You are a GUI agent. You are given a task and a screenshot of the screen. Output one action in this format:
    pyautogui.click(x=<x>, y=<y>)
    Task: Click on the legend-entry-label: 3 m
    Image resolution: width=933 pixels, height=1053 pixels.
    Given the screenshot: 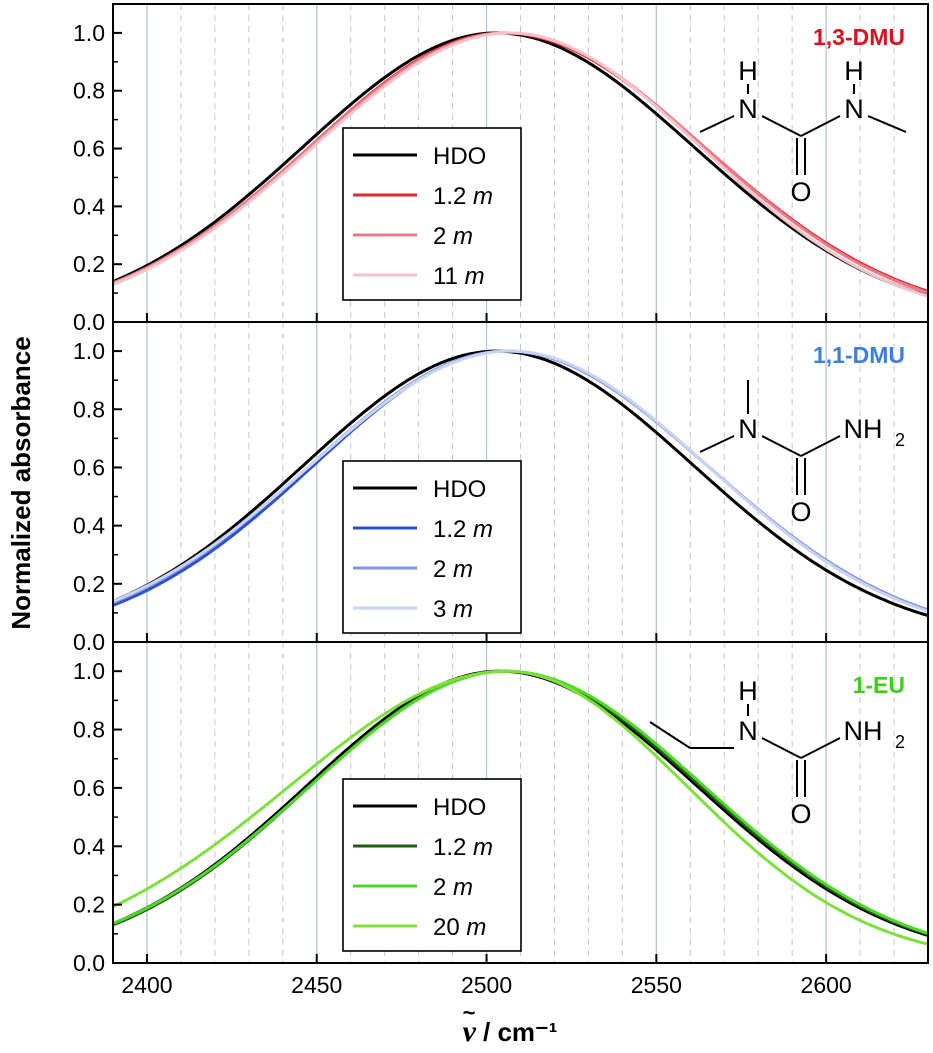 What is the action you would take?
    pyautogui.click(x=453, y=609)
    